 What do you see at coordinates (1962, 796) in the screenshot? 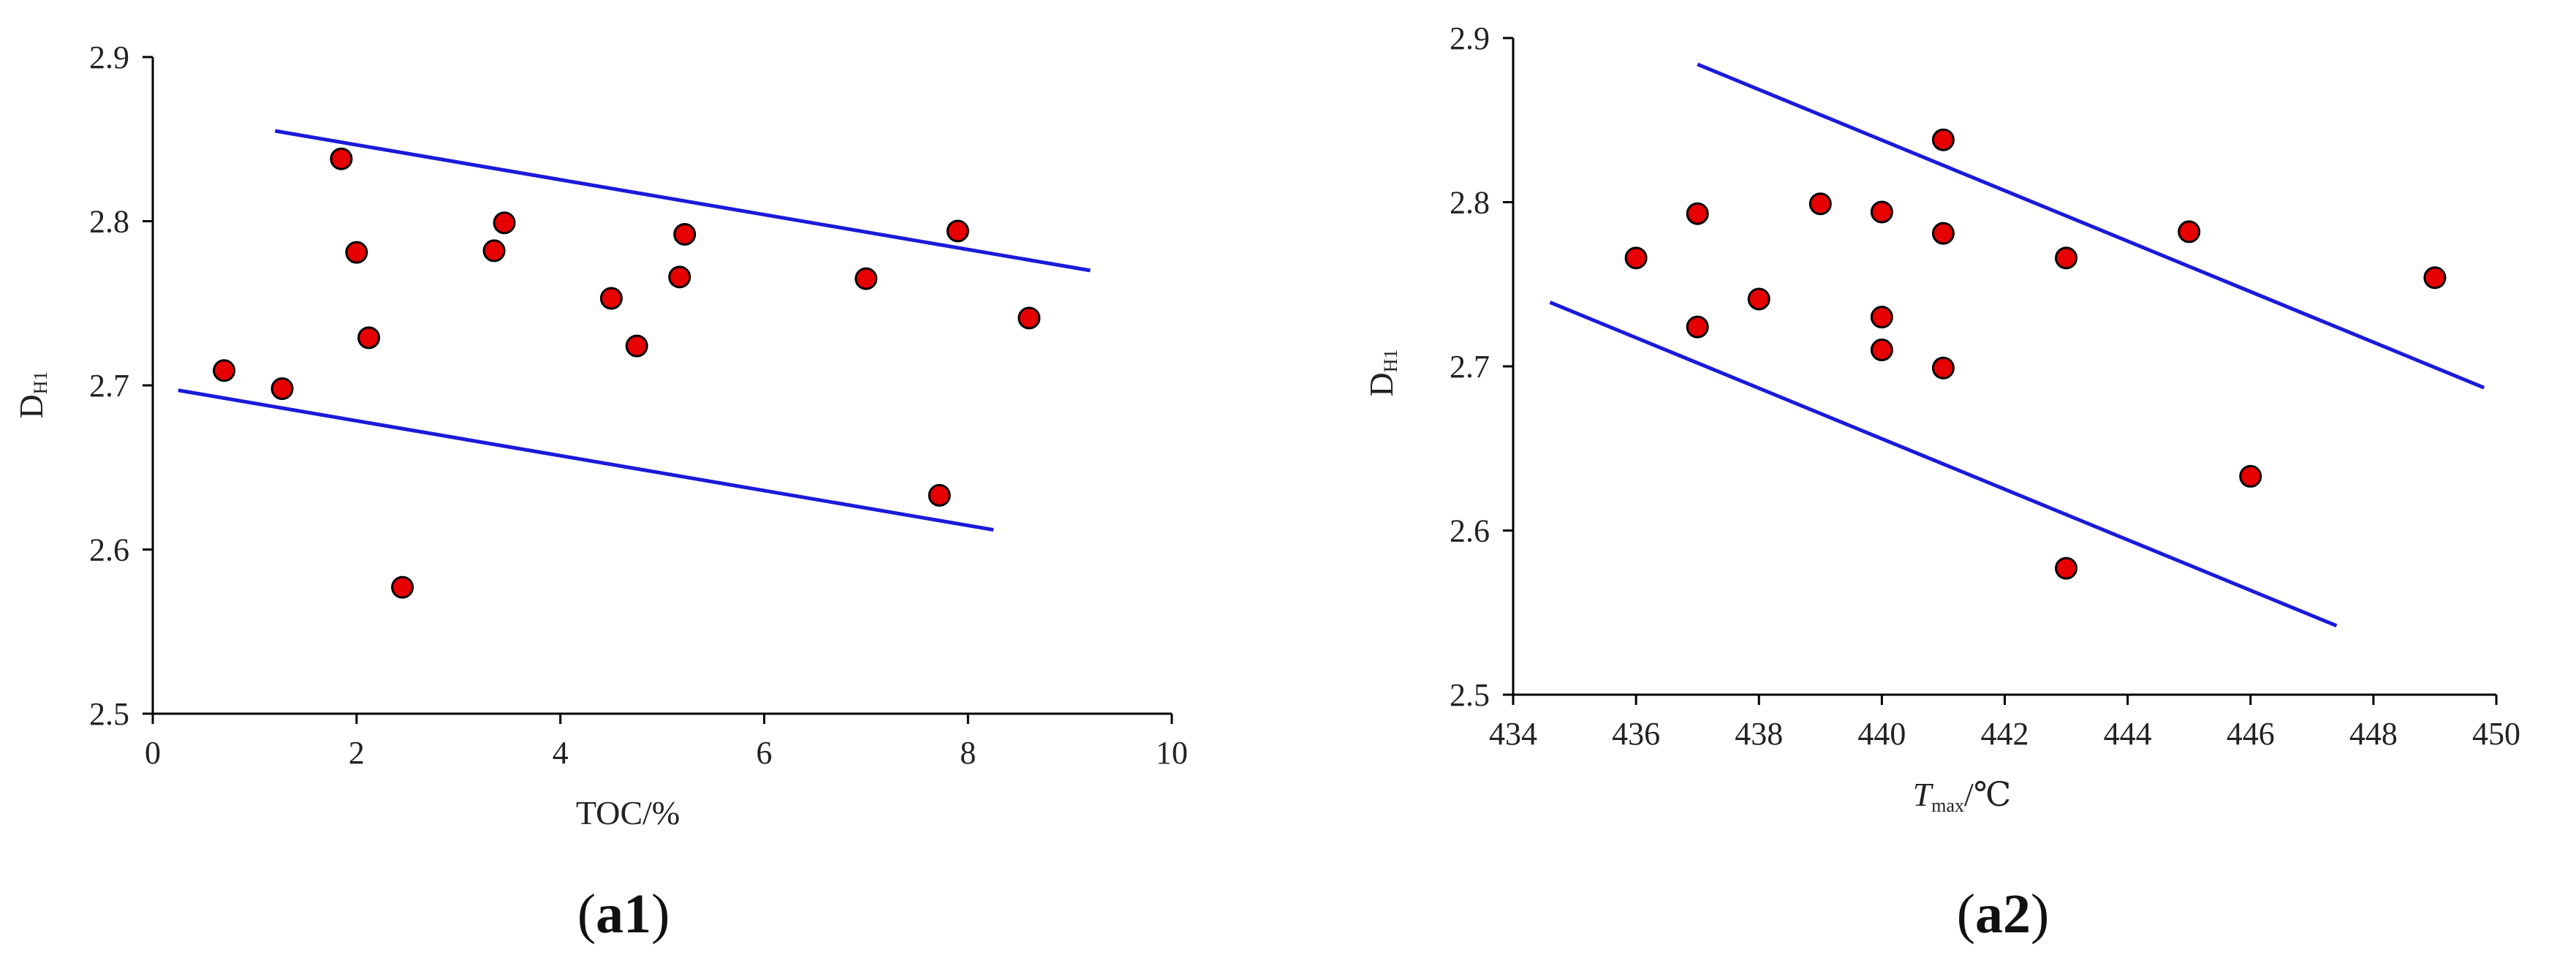
I see `x-axis-title-a2: Tmax/℃` at bounding box center [1962, 796].